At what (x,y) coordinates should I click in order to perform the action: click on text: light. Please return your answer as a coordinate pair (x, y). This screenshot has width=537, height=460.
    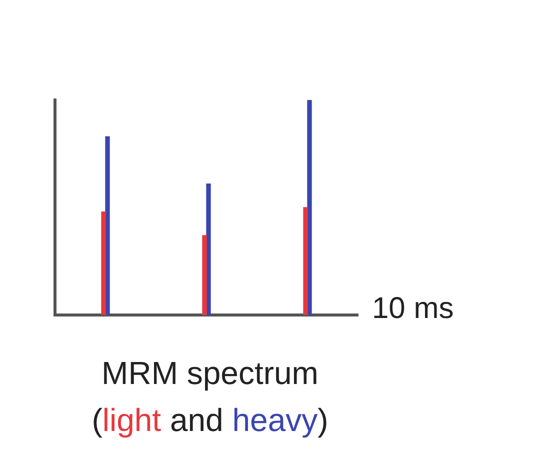
    Looking at the image, I should click on (132, 420).